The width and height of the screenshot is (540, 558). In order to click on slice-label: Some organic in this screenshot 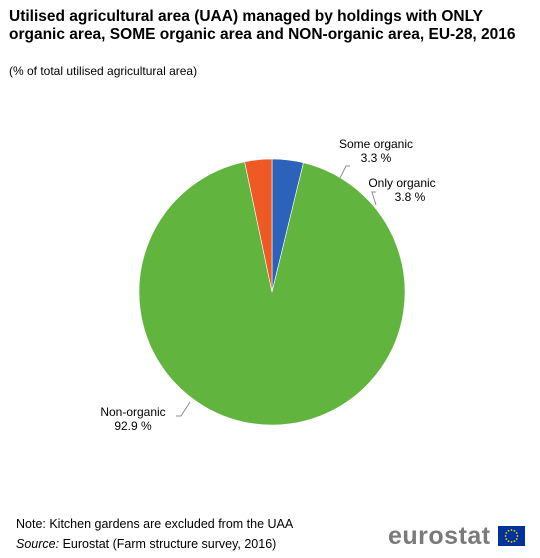, I will do `click(376, 144)`.